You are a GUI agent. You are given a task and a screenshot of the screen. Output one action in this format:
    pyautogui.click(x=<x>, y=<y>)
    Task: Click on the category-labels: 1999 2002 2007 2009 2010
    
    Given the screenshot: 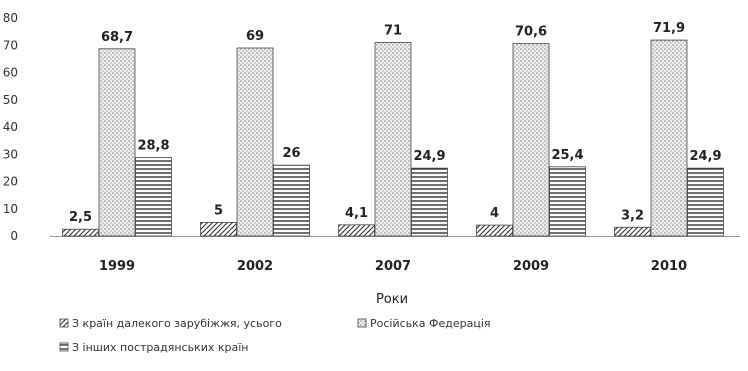 What is the action you would take?
    pyautogui.click(x=393, y=266)
    